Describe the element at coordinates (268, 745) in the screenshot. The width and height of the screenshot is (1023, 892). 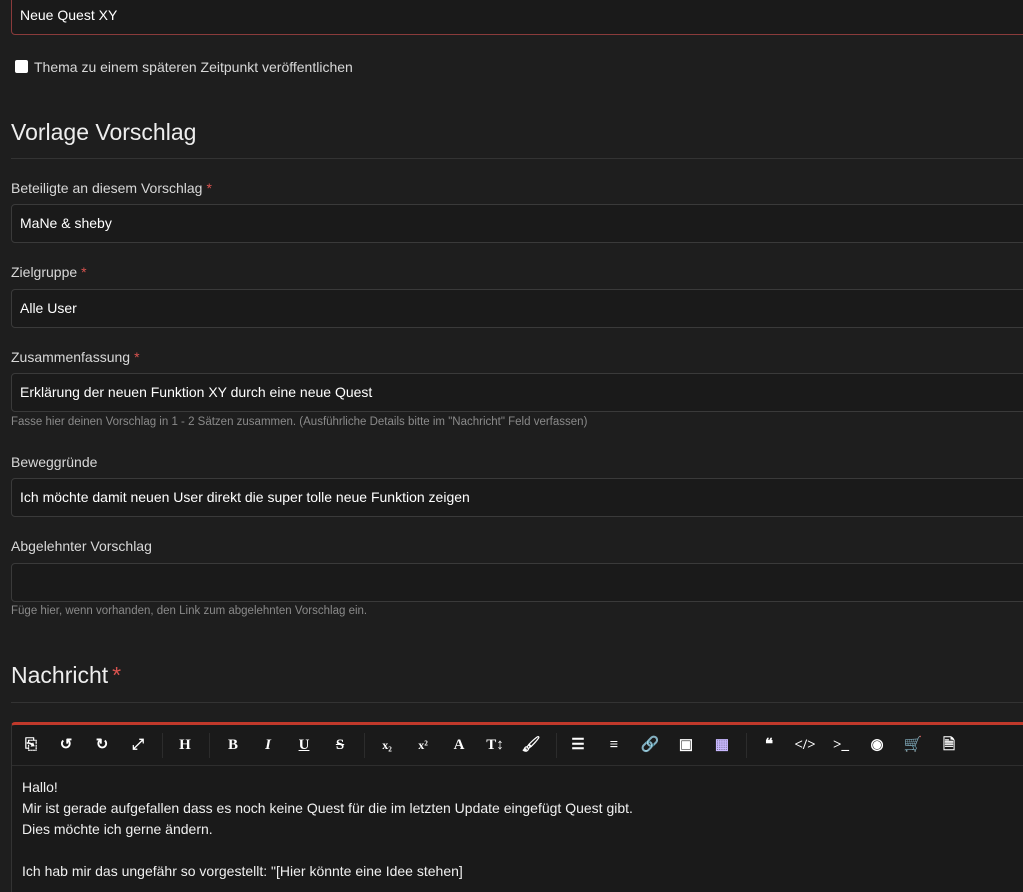
I see `italic-icon: I` at that location.